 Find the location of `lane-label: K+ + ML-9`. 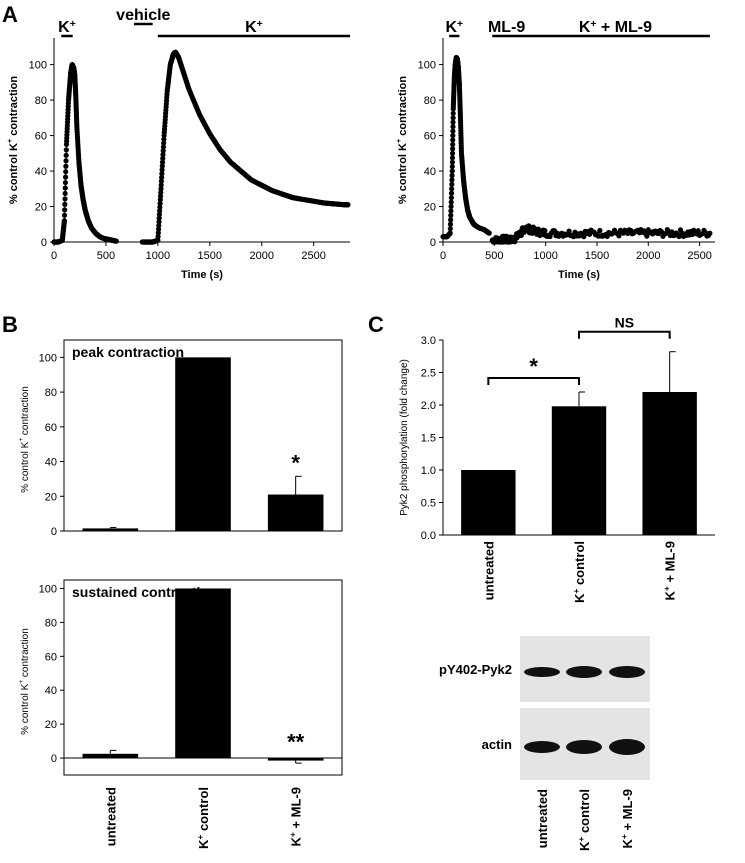

lane-label: K+ + ML-9 is located at coordinates (627, 818).